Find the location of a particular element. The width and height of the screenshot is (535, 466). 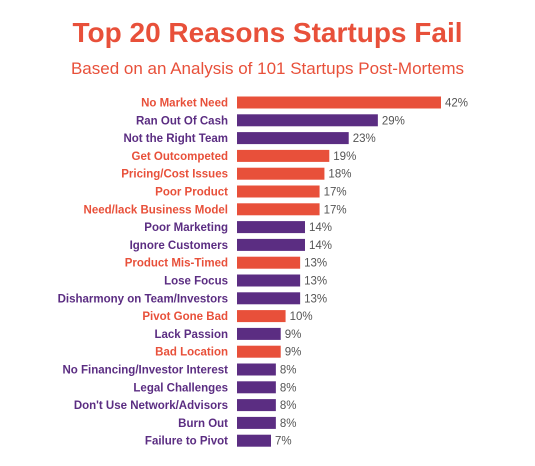

category-label: Bad Location is located at coordinates (191, 353).